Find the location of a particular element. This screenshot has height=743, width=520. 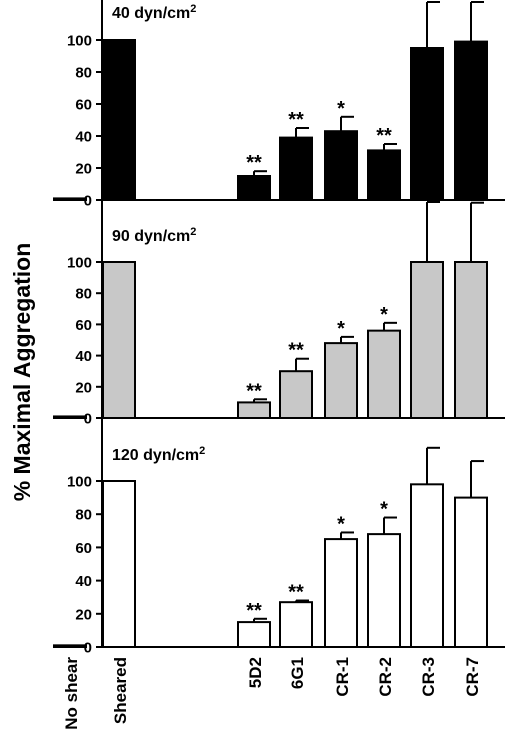

panel-title: 120 dyn/cm2 is located at coordinates (158, 454).